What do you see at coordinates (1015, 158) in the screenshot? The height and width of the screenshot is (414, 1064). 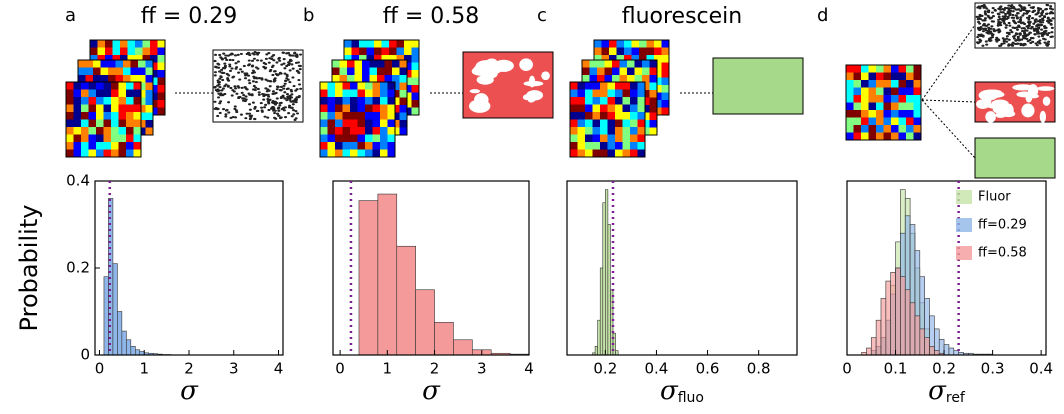 I see `fluorescein-box` at bounding box center [1015, 158].